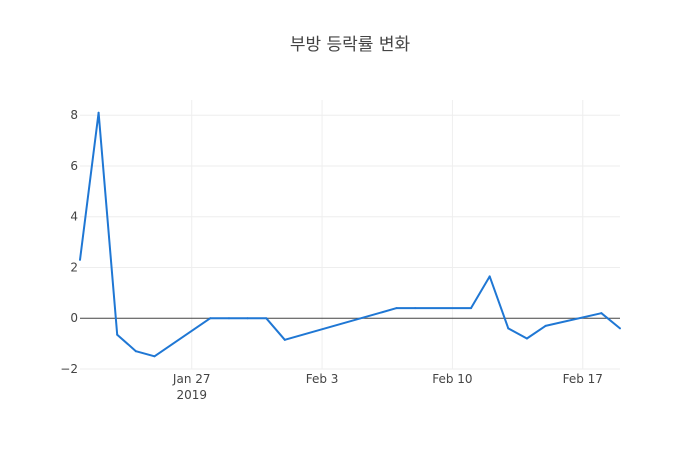  What do you see at coordinates (74, 166) in the screenshot?
I see `y-tick-label: 6` at bounding box center [74, 166].